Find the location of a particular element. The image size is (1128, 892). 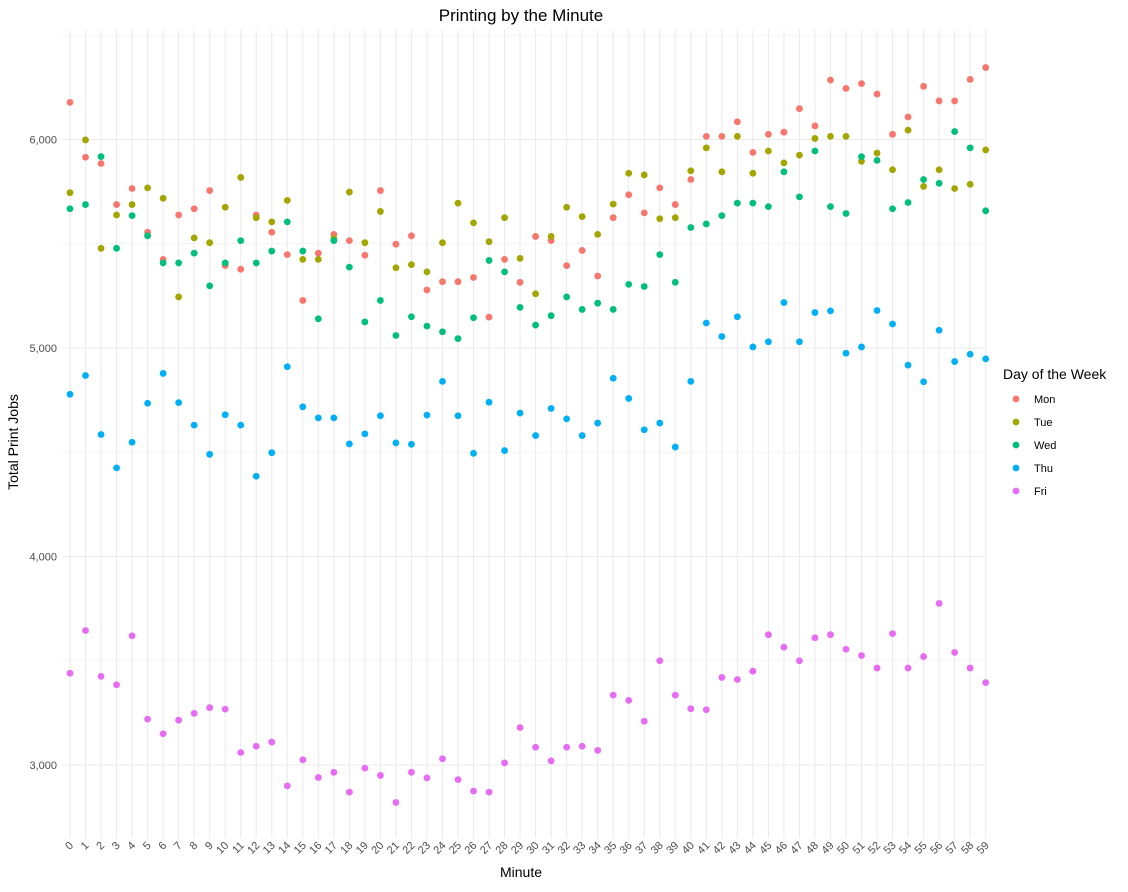

legend-label-fri: Fri is located at coordinates (1040, 492).